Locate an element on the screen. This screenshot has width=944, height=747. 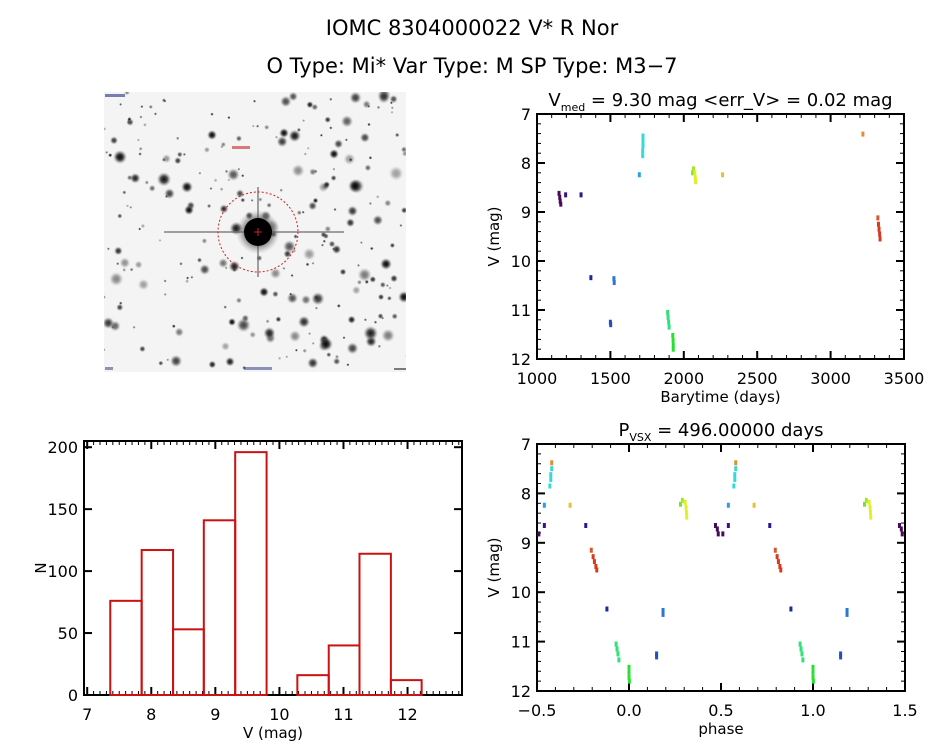
x-tick-label: 0.0 is located at coordinates (628, 710).